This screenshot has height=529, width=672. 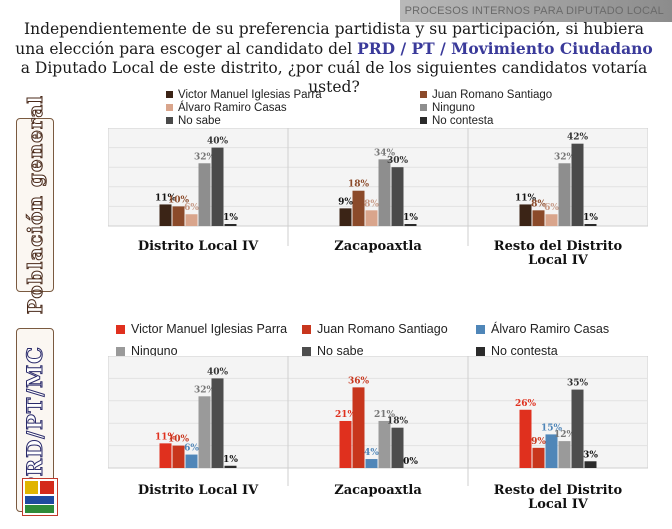 What do you see at coordinates (556, 329) in the screenshot?
I see `prd-legend-item: Álvaro Ramiro Casas` at bounding box center [556, 329].